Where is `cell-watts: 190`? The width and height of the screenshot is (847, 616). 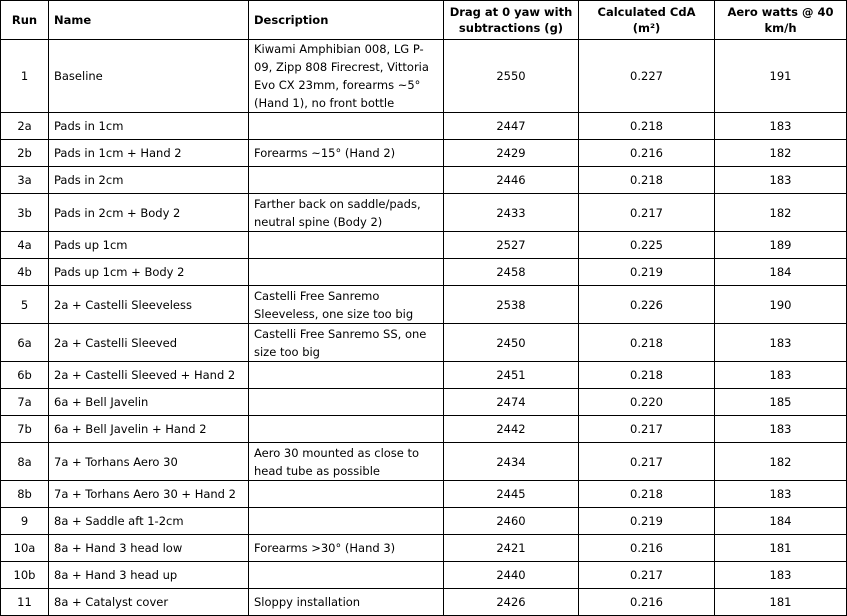
cell-watts: 190 is located at coordinates (780, 304).